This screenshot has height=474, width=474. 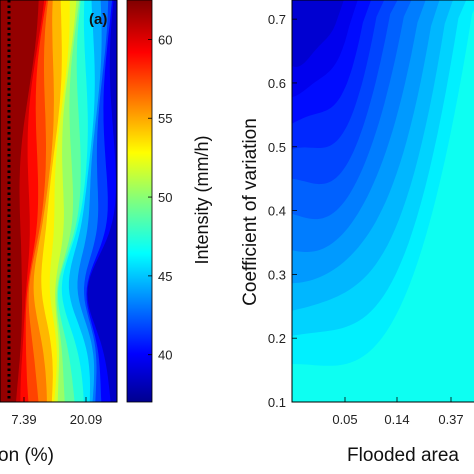 I want to click on colorbar-tick-label: 45, so click(x=165, y=276).